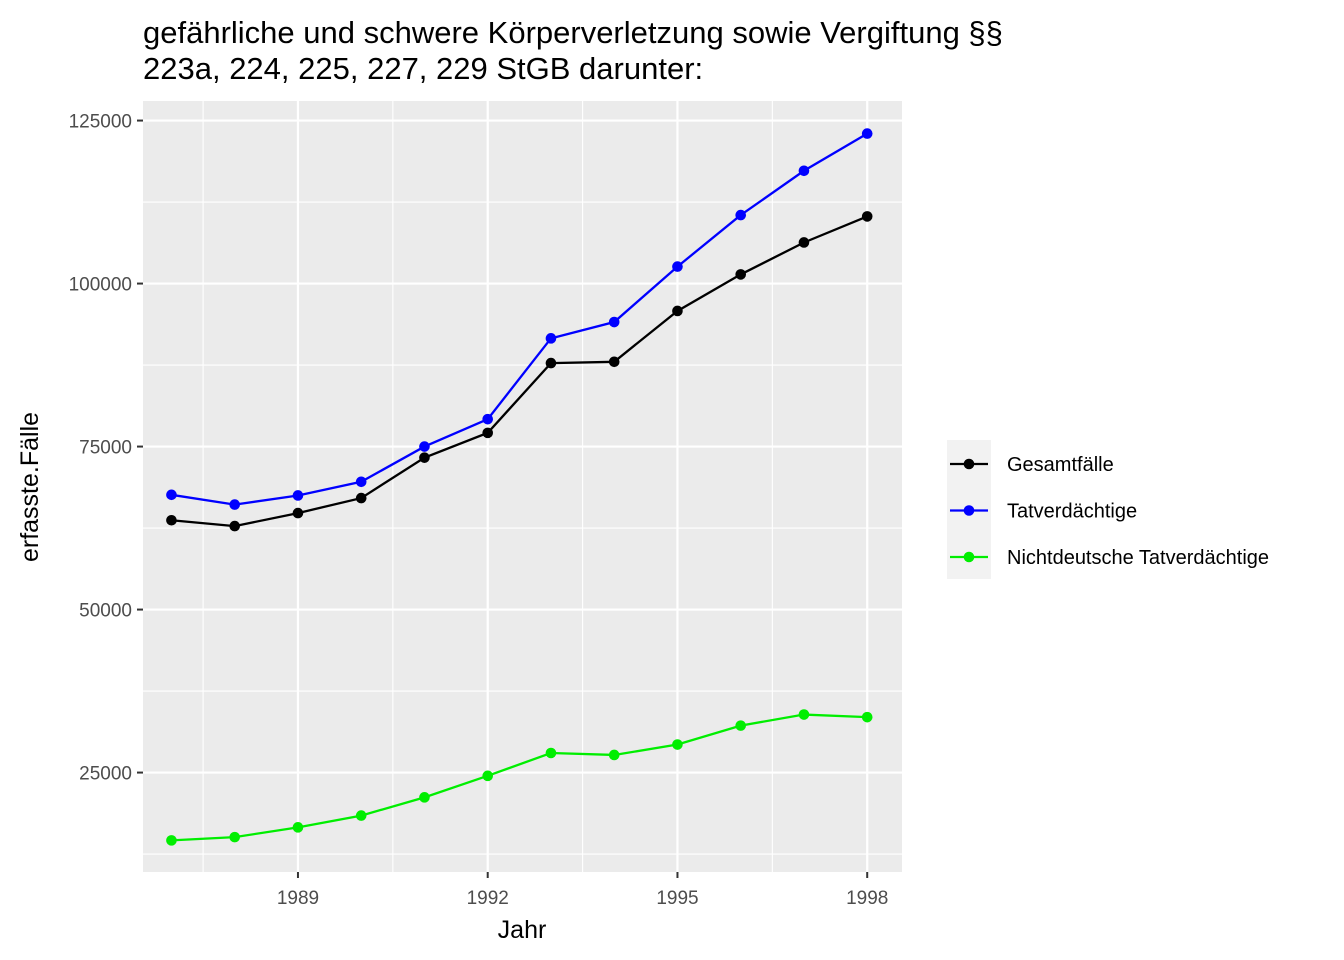 The image size is (1344, 960). Describe the element at coordinates (30, 487) in the screenshot. I see `y-axis-title: erfasste.Fälle` at that location.